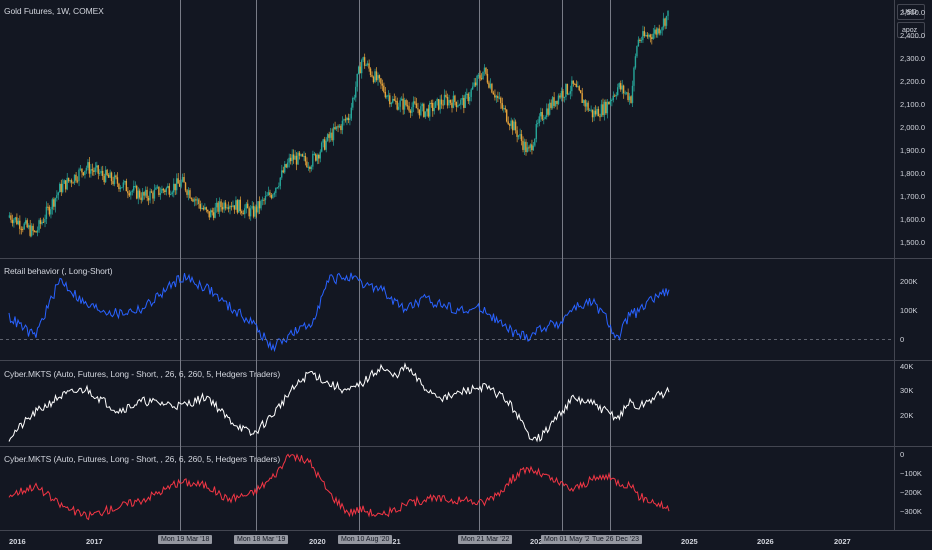 This screenshot has width=932, height=550. I want to click on retail-tick-label: 100K, so click(909, 310).